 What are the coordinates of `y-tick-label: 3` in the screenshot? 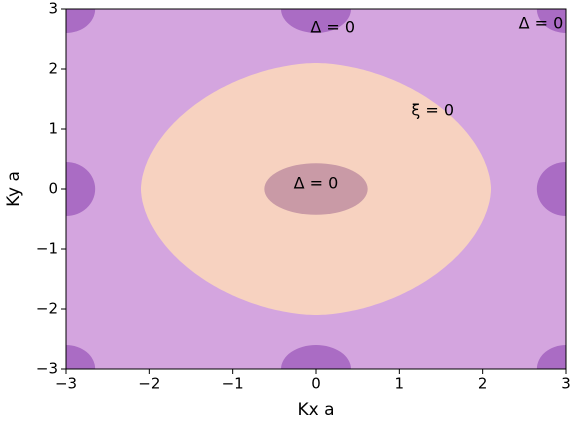 It's located at (53, 9).